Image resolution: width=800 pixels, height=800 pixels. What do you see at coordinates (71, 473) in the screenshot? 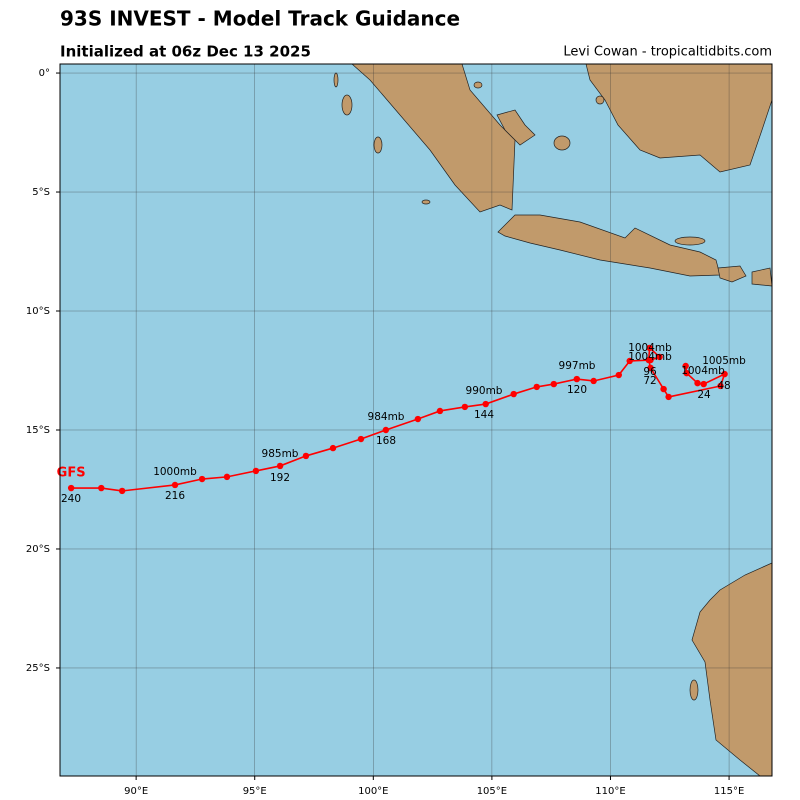
I see `model-label: GFS` at bounding box center [71, 473].